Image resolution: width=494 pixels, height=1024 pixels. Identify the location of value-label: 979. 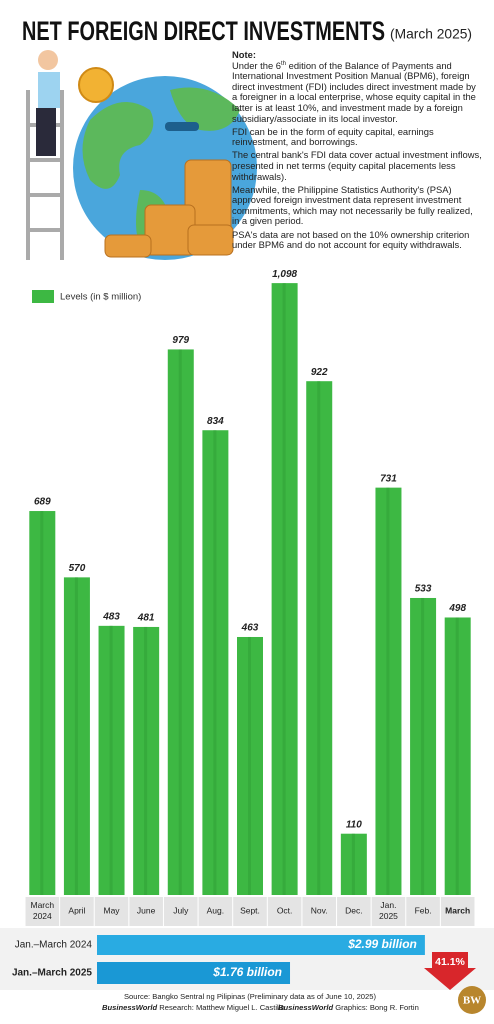
(180, 340).